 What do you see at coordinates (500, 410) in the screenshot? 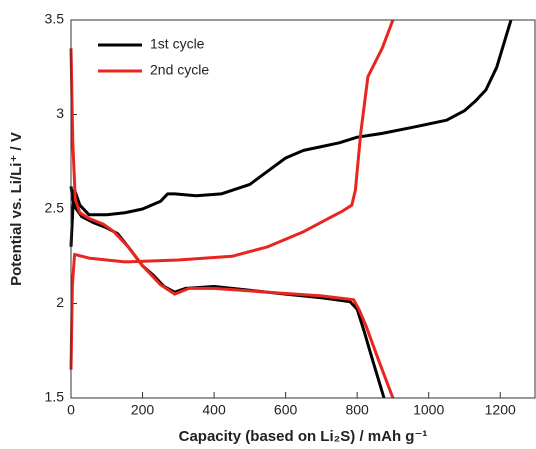
I see `x-tick-label: 1200` at bounding box center [500, 410].